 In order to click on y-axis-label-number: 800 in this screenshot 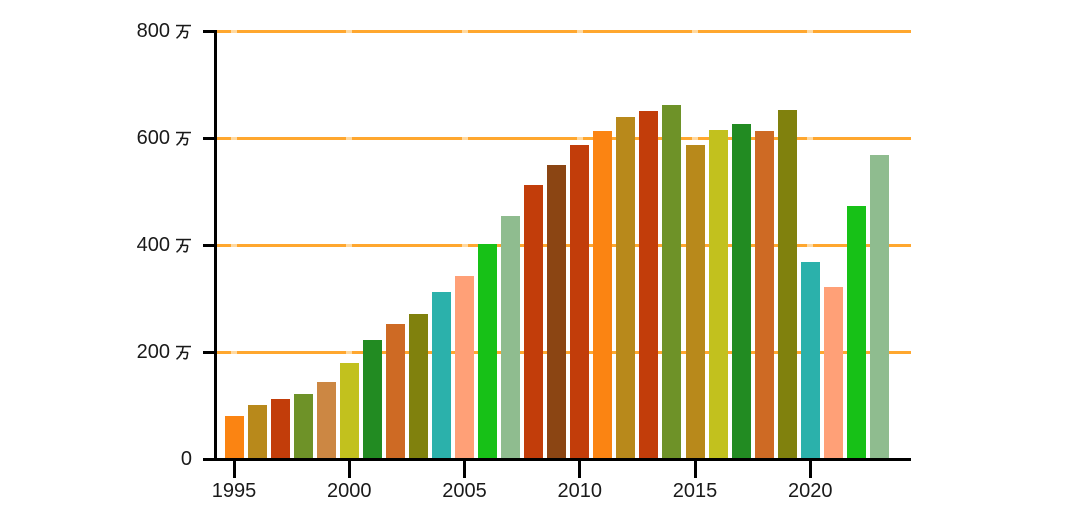, I will do `click(153, 30)`.